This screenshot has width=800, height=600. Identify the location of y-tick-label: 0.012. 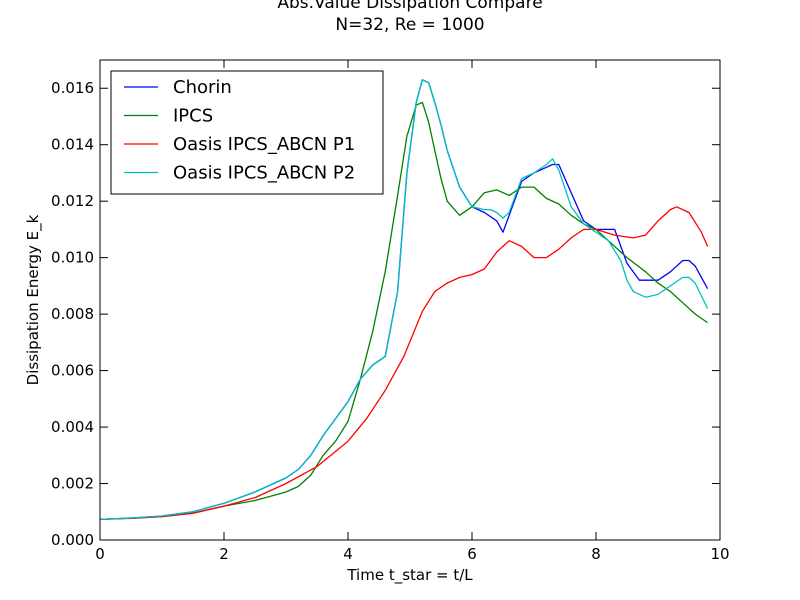
(72, 201).